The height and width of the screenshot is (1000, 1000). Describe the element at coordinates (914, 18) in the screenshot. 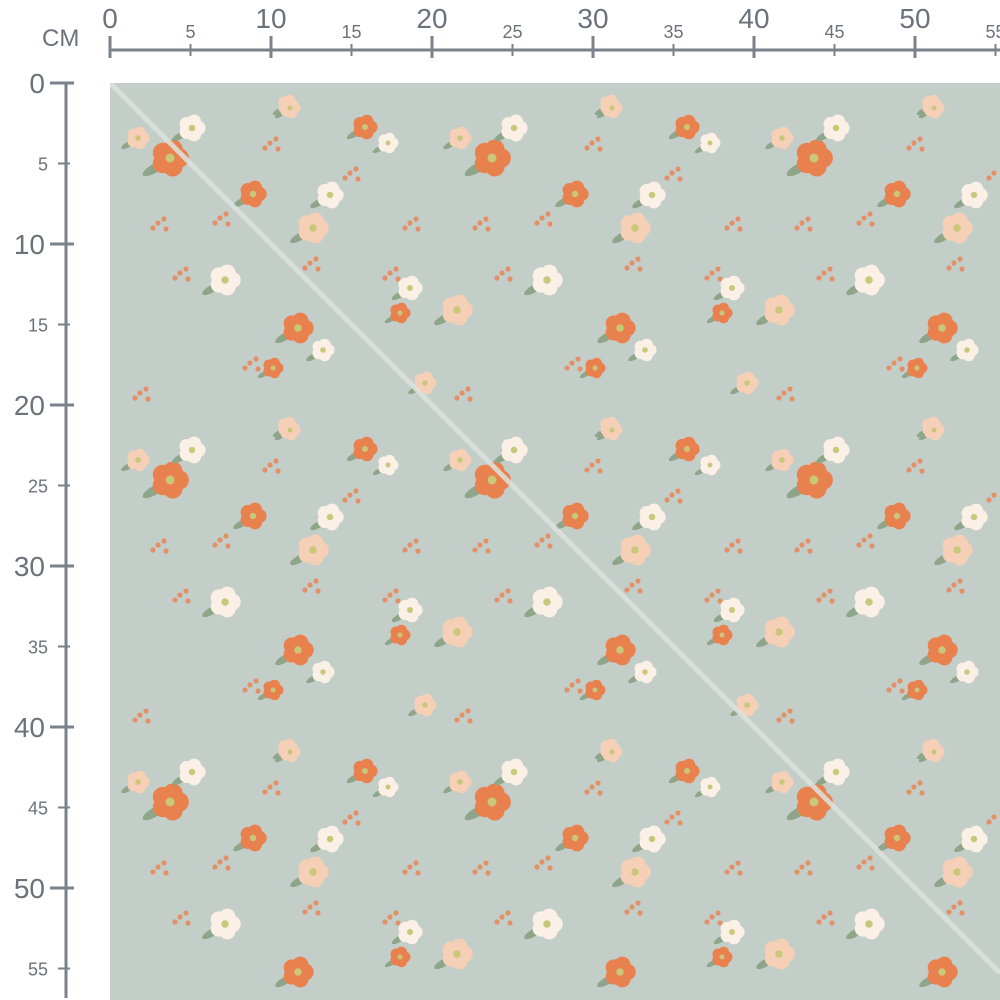

I see `ruler-label: 50` at that location.